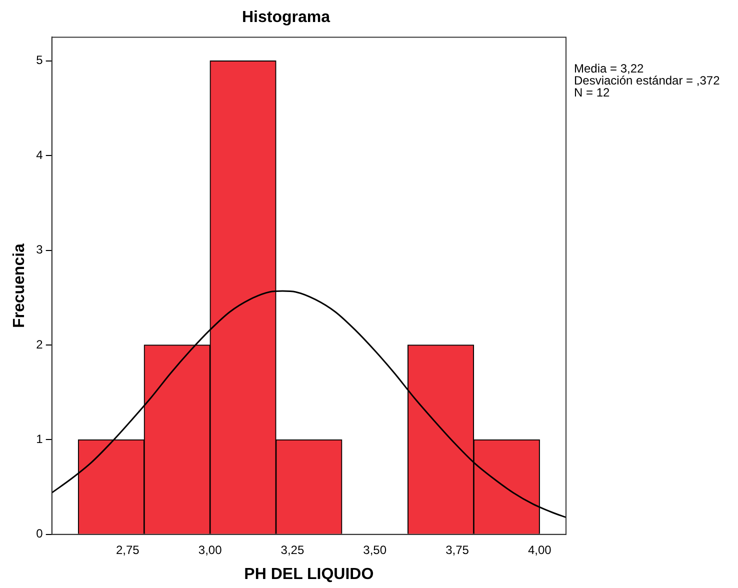  Describe the element at coordinates (19, 285) in the screenshot. I see `y-axis-title: Frecuencia` at that location.